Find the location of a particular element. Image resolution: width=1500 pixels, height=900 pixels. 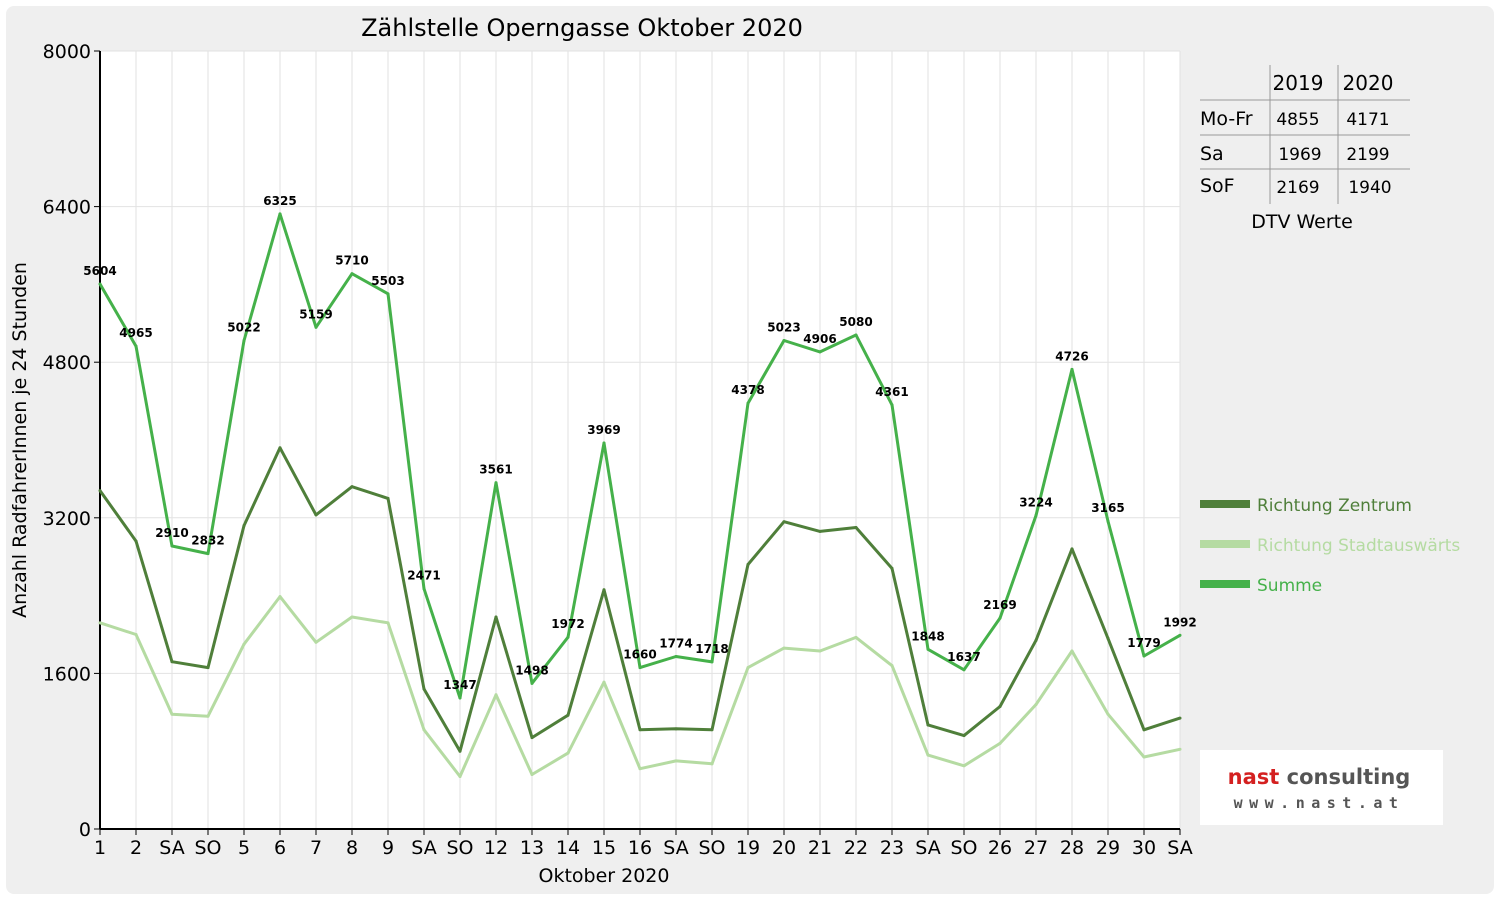

chart-title: Zählstelle Operngasse Oktober 2020 is located at coordinates (582, 28).